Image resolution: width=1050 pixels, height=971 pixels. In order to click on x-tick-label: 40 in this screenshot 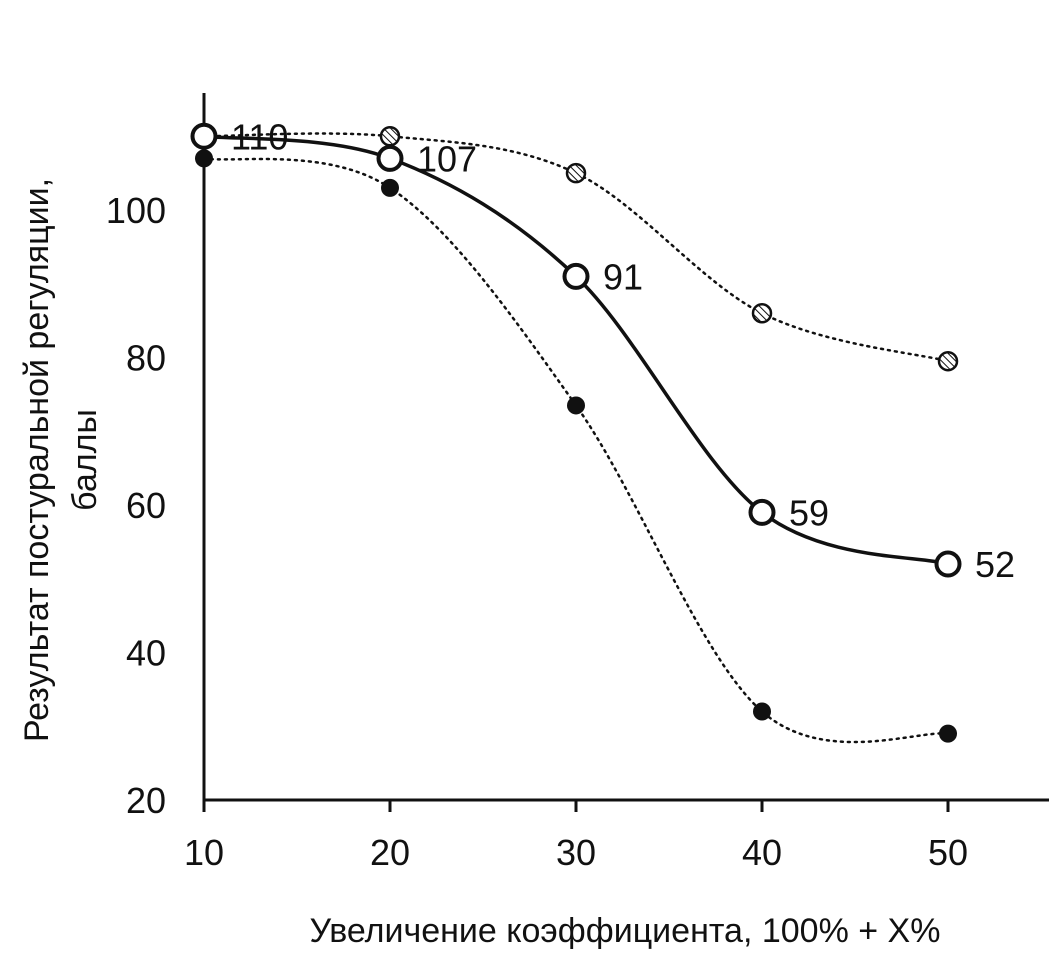, I will do `click(762, 852)`.